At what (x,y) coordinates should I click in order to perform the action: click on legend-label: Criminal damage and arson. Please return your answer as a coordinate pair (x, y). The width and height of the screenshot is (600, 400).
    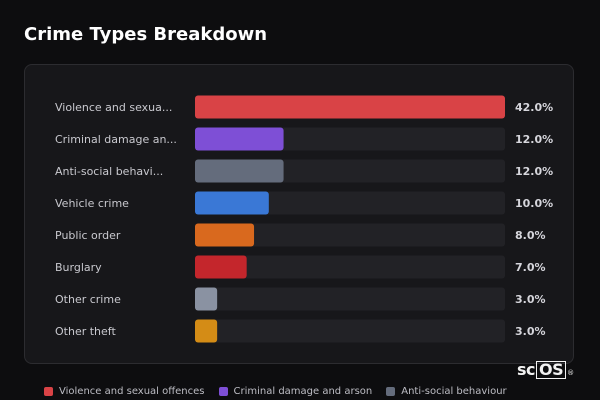
    Looking at the image, I should click on (303, 391).